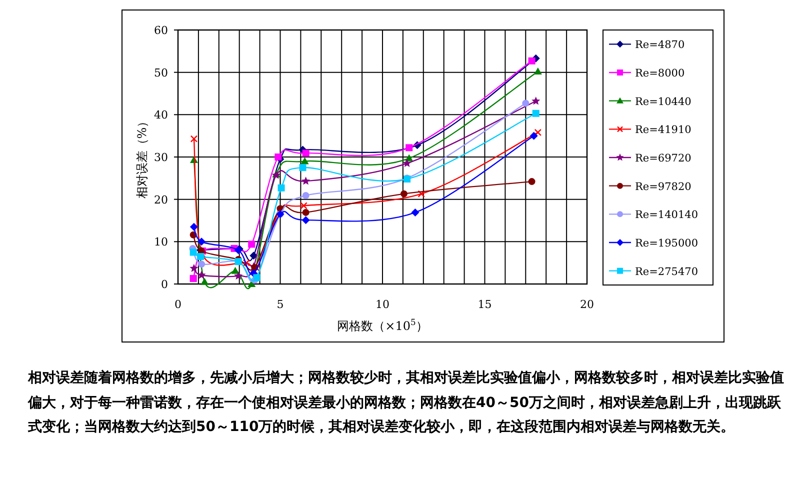 This screenshot has width=799, height=503. What do you see at coordinates (161, 30) in the screenshot?
I see `y-tick-label: 60` at bounding box center [161, 30].